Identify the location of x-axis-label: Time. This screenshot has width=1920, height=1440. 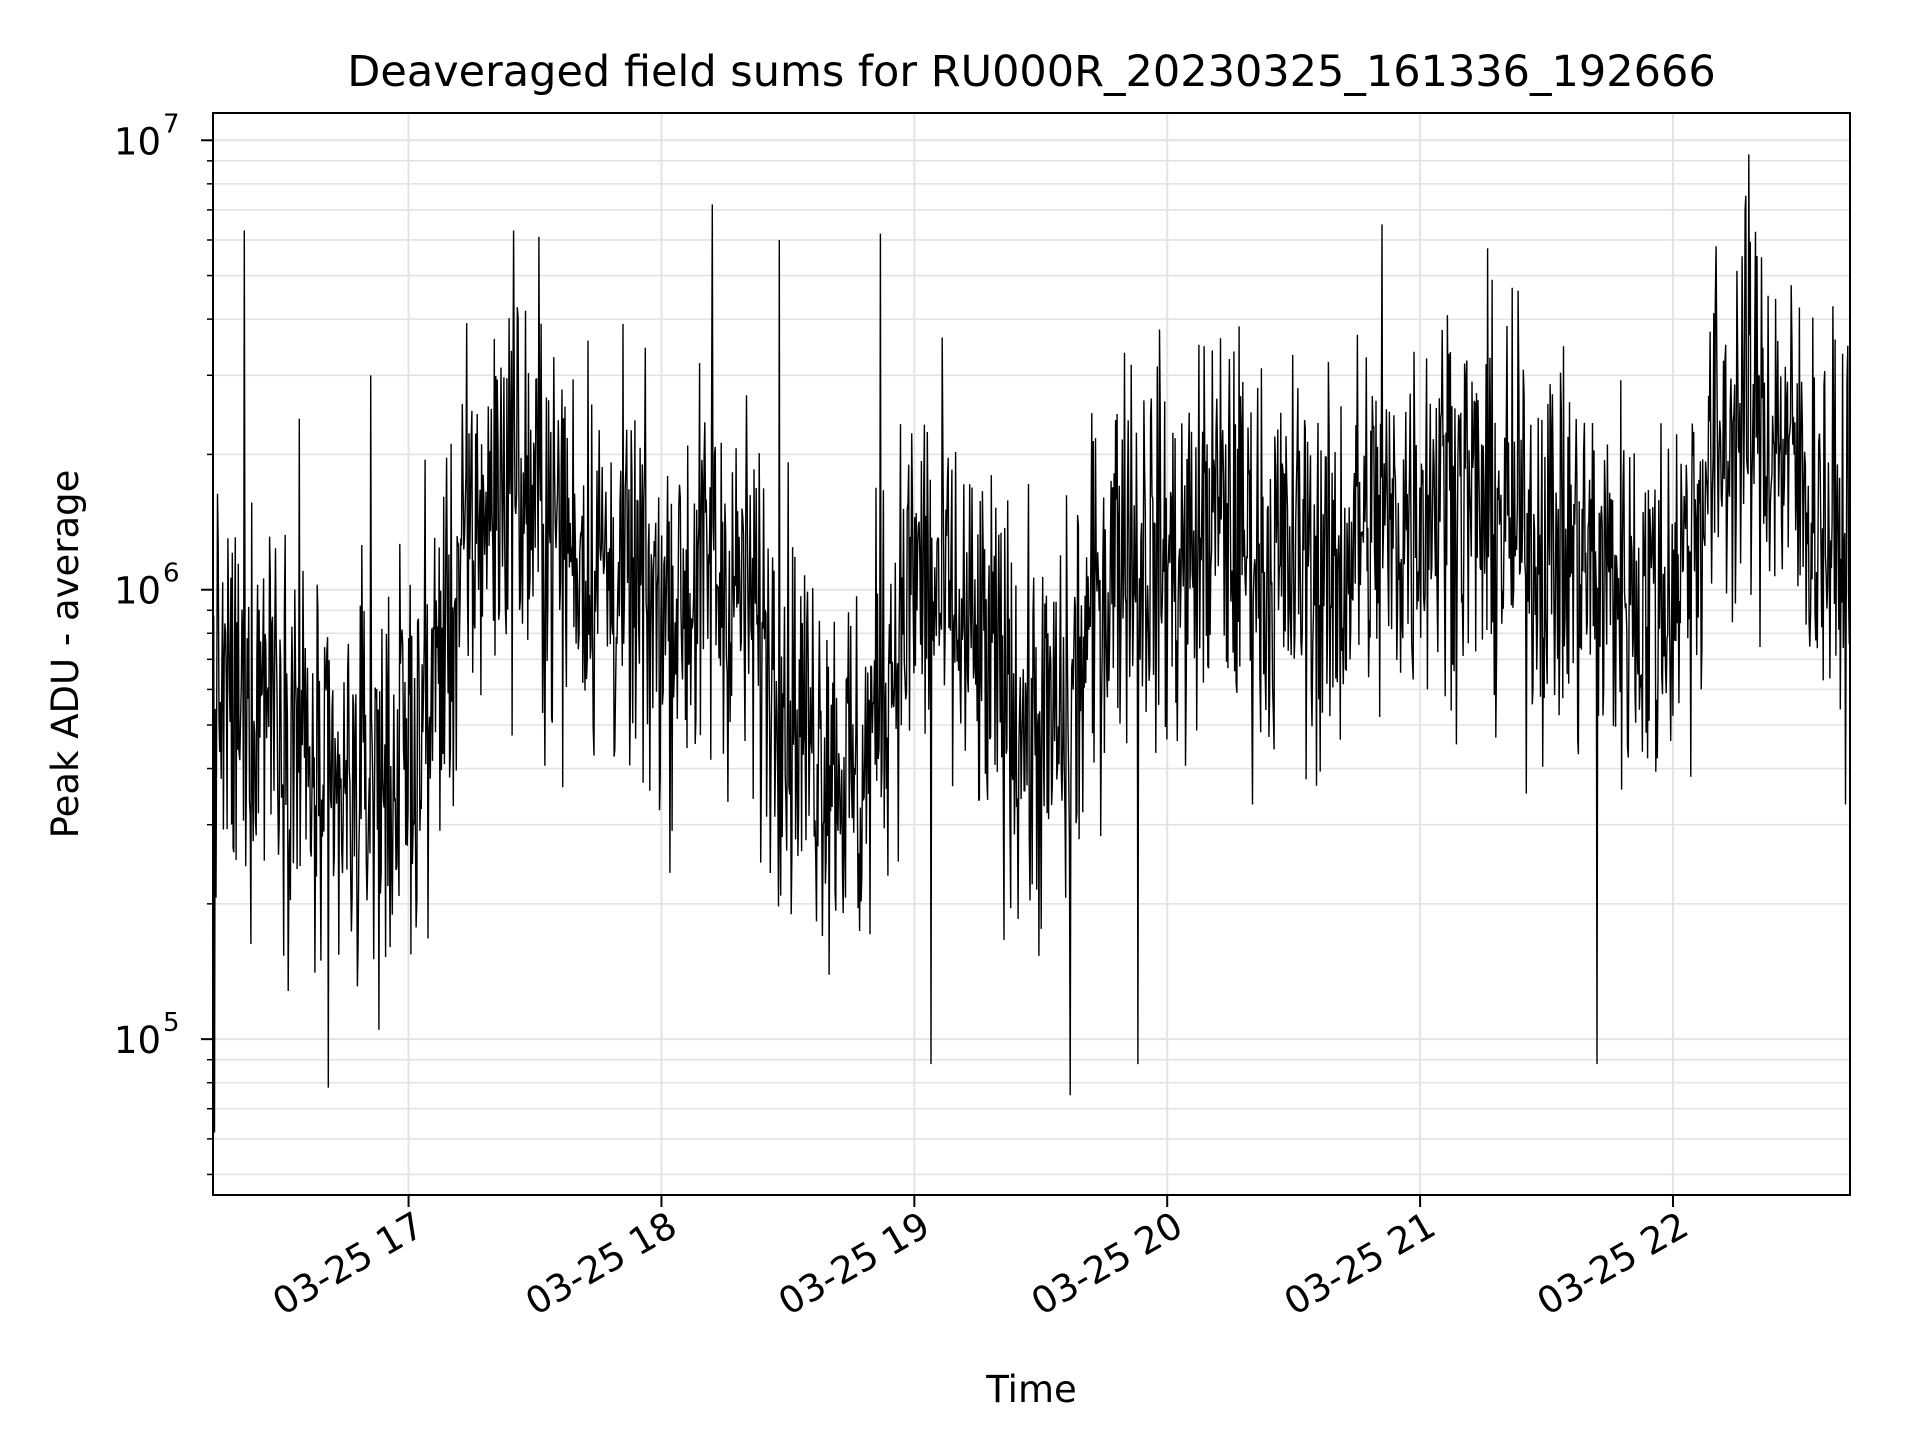
(1031, 1389).